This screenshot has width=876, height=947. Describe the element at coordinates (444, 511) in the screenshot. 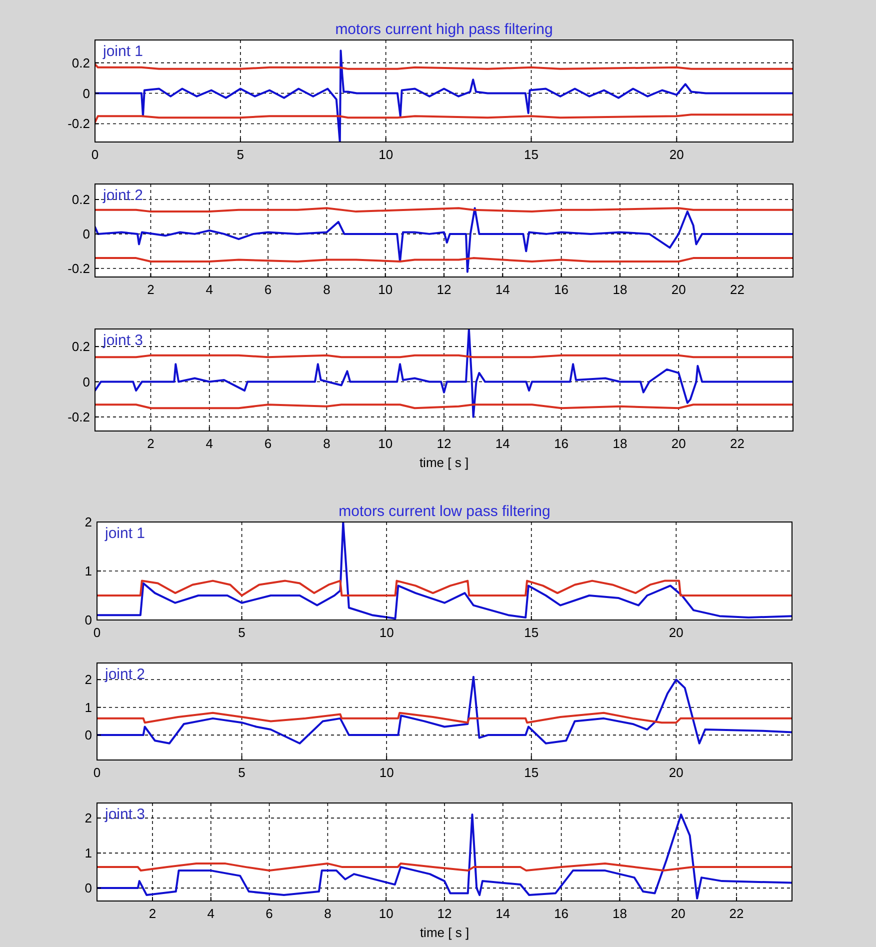

I see `chart-title: motors current low pass filtering` at that location.